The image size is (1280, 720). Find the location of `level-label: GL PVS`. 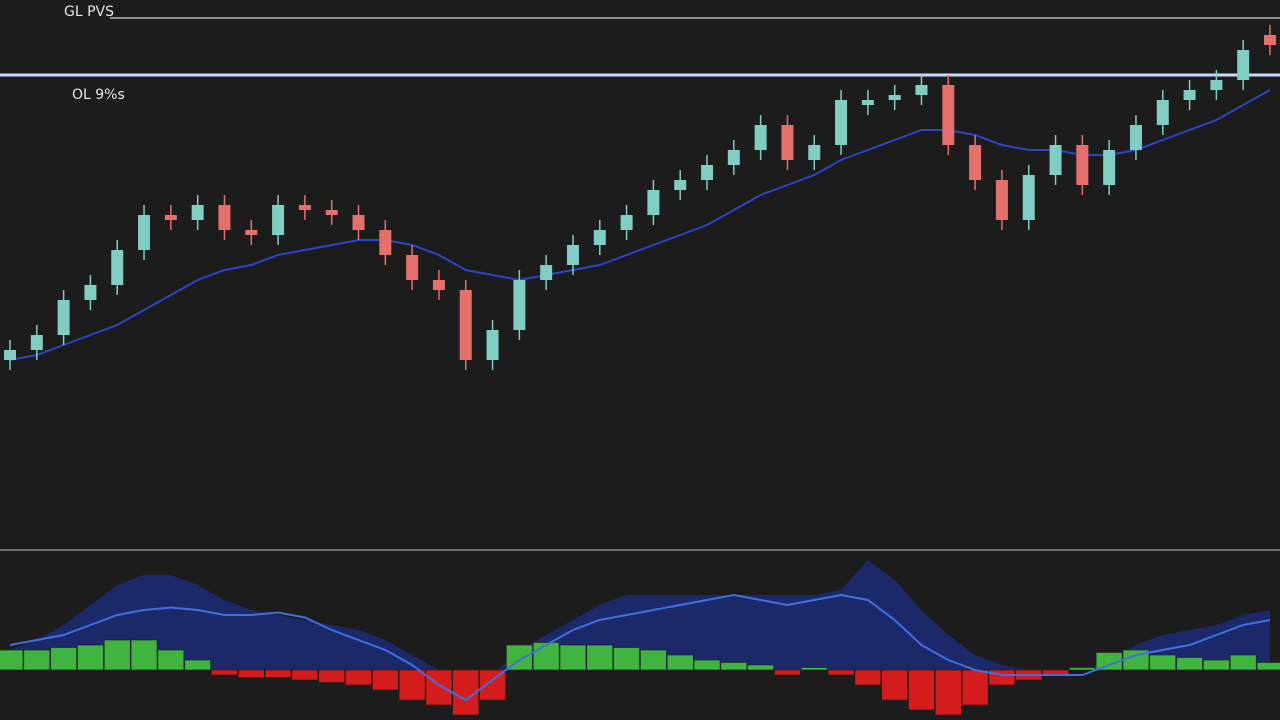

level-label: GL PVS is located at coordinates (89, 12).